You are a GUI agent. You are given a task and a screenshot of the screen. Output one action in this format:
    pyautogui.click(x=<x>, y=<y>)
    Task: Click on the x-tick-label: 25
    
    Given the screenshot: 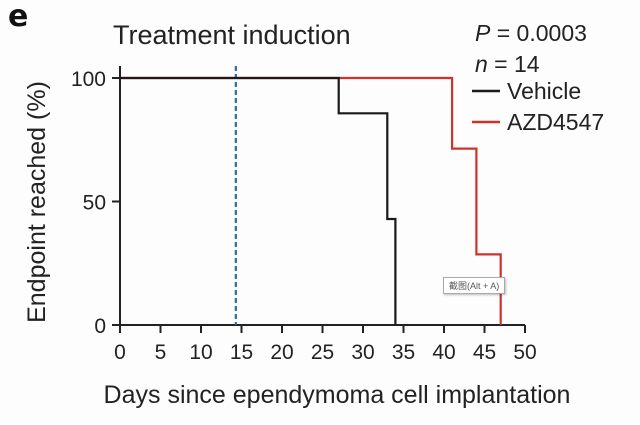 What is the action you would take?
    pyautogui.click(x=322, y=352)
    